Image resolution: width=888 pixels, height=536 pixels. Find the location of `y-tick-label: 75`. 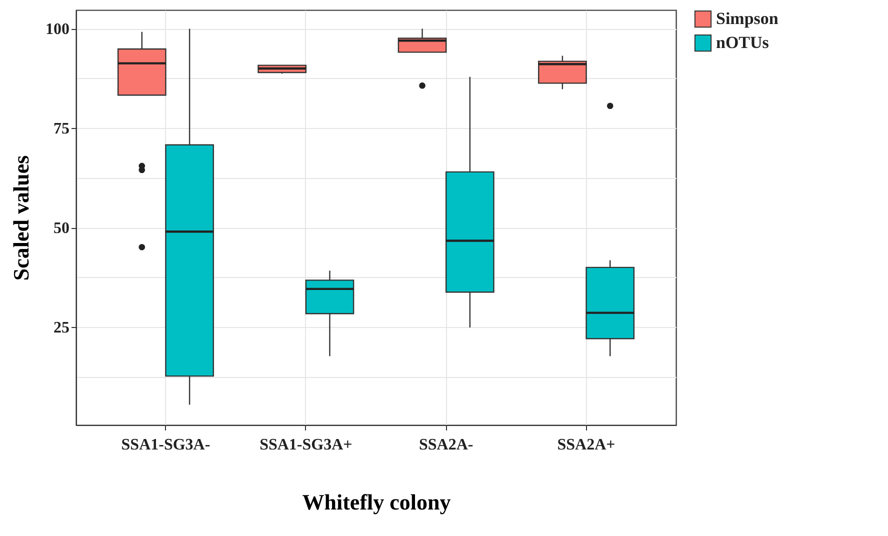

y-tick-label: 75 is located at coordinates (62, 129).